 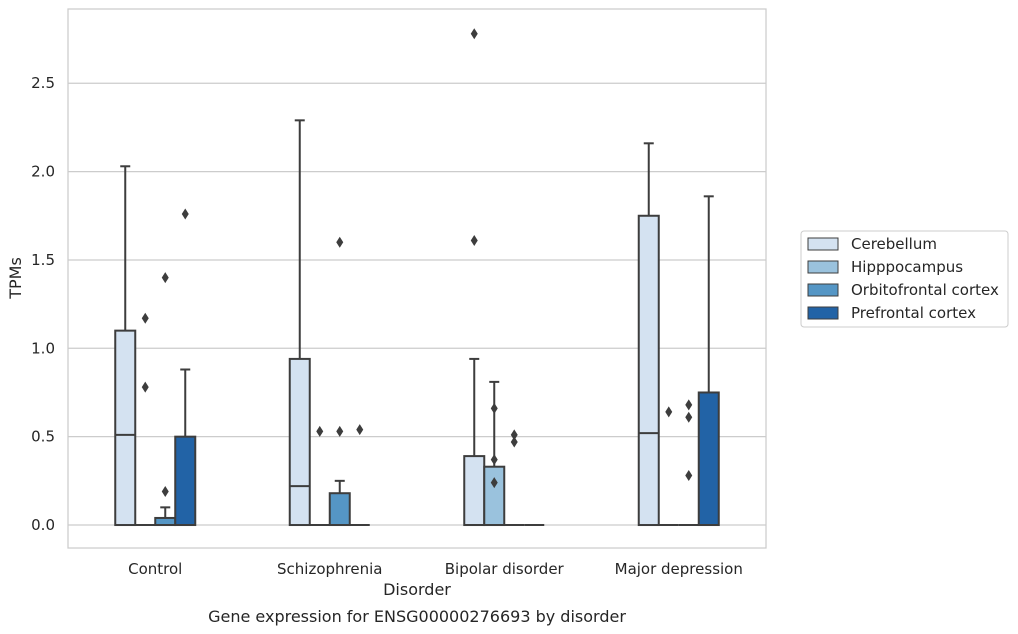 I want to click on legend-label: Cerebellum, so click(x=894, y=244).